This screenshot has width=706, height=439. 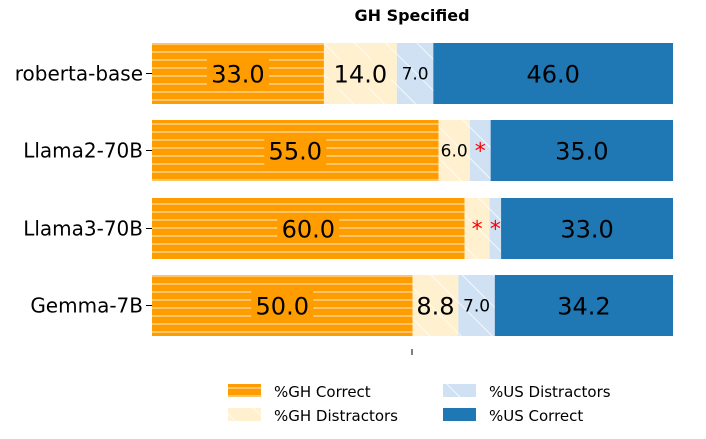 I want to click on bar-value-label-0-2: 7.0, so click(x=415, y=75).